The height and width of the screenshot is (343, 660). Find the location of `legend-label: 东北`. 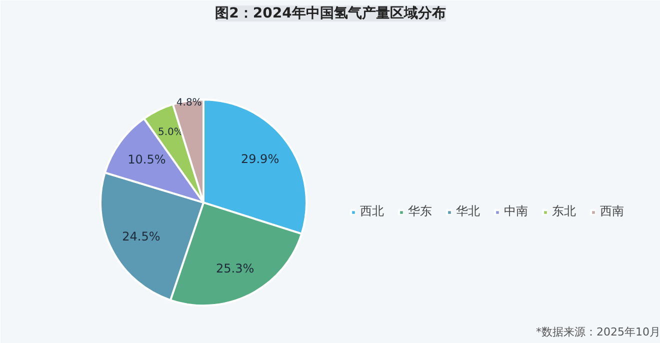

legend-label: 东北 is located at coordinates (564, 211).